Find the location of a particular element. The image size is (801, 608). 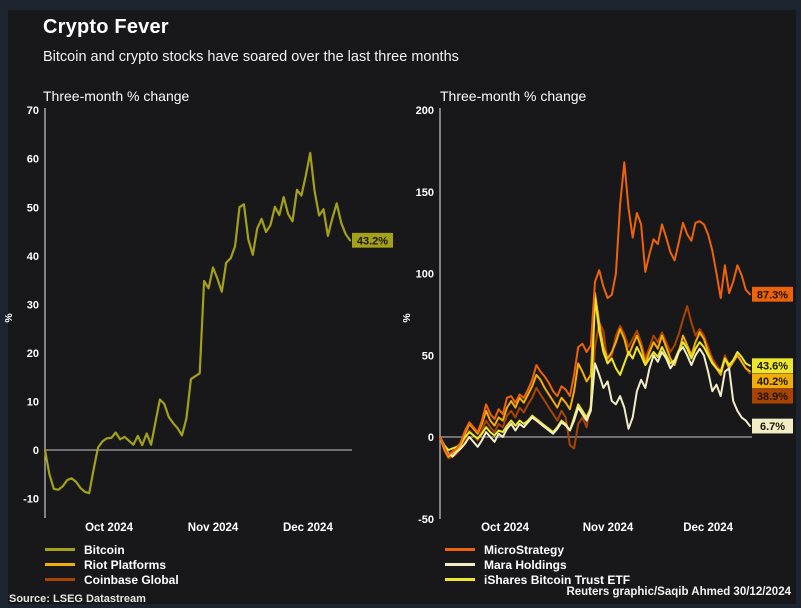

credit-note: Reuters graphic/Saqib Ahmed 30/12/2024 is located at coordinates (678, 592).